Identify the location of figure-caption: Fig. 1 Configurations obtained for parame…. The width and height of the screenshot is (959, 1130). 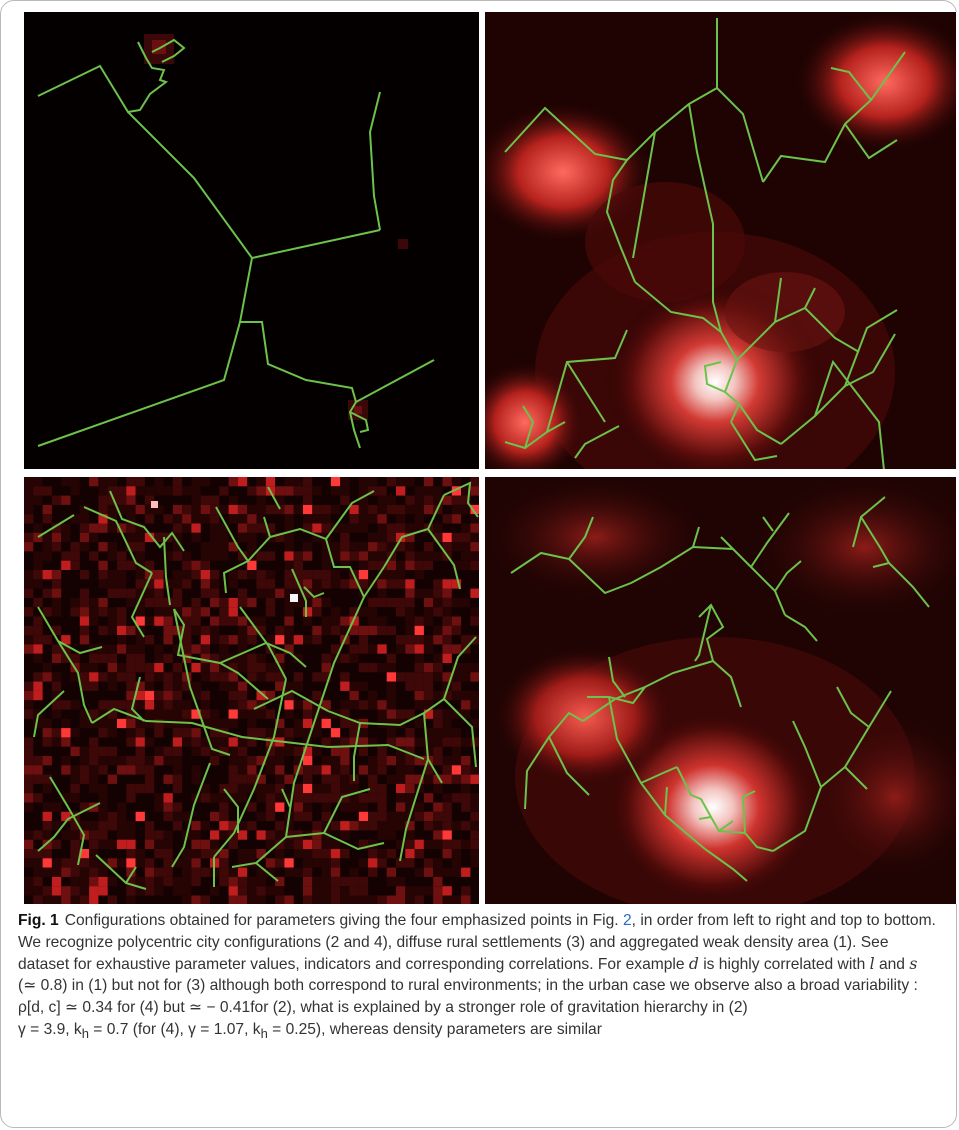
(478, 977).